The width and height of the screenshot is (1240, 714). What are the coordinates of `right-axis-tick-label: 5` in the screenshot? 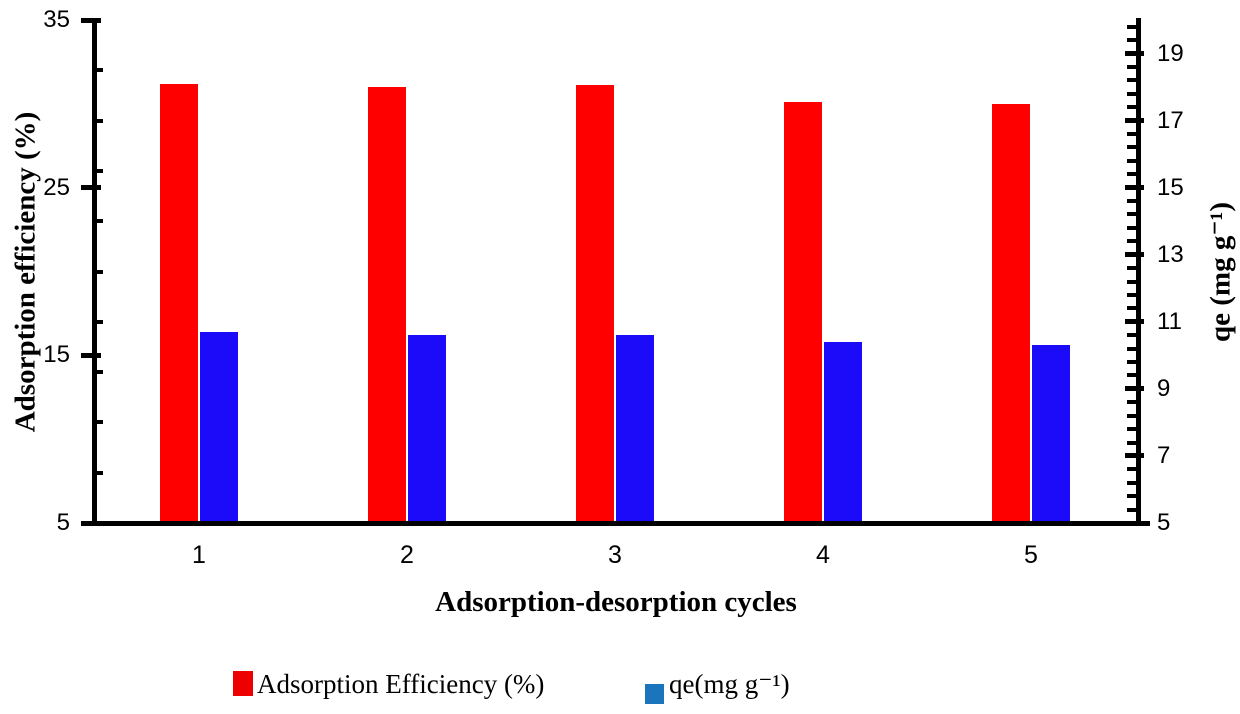 It's located at (1164, 522).